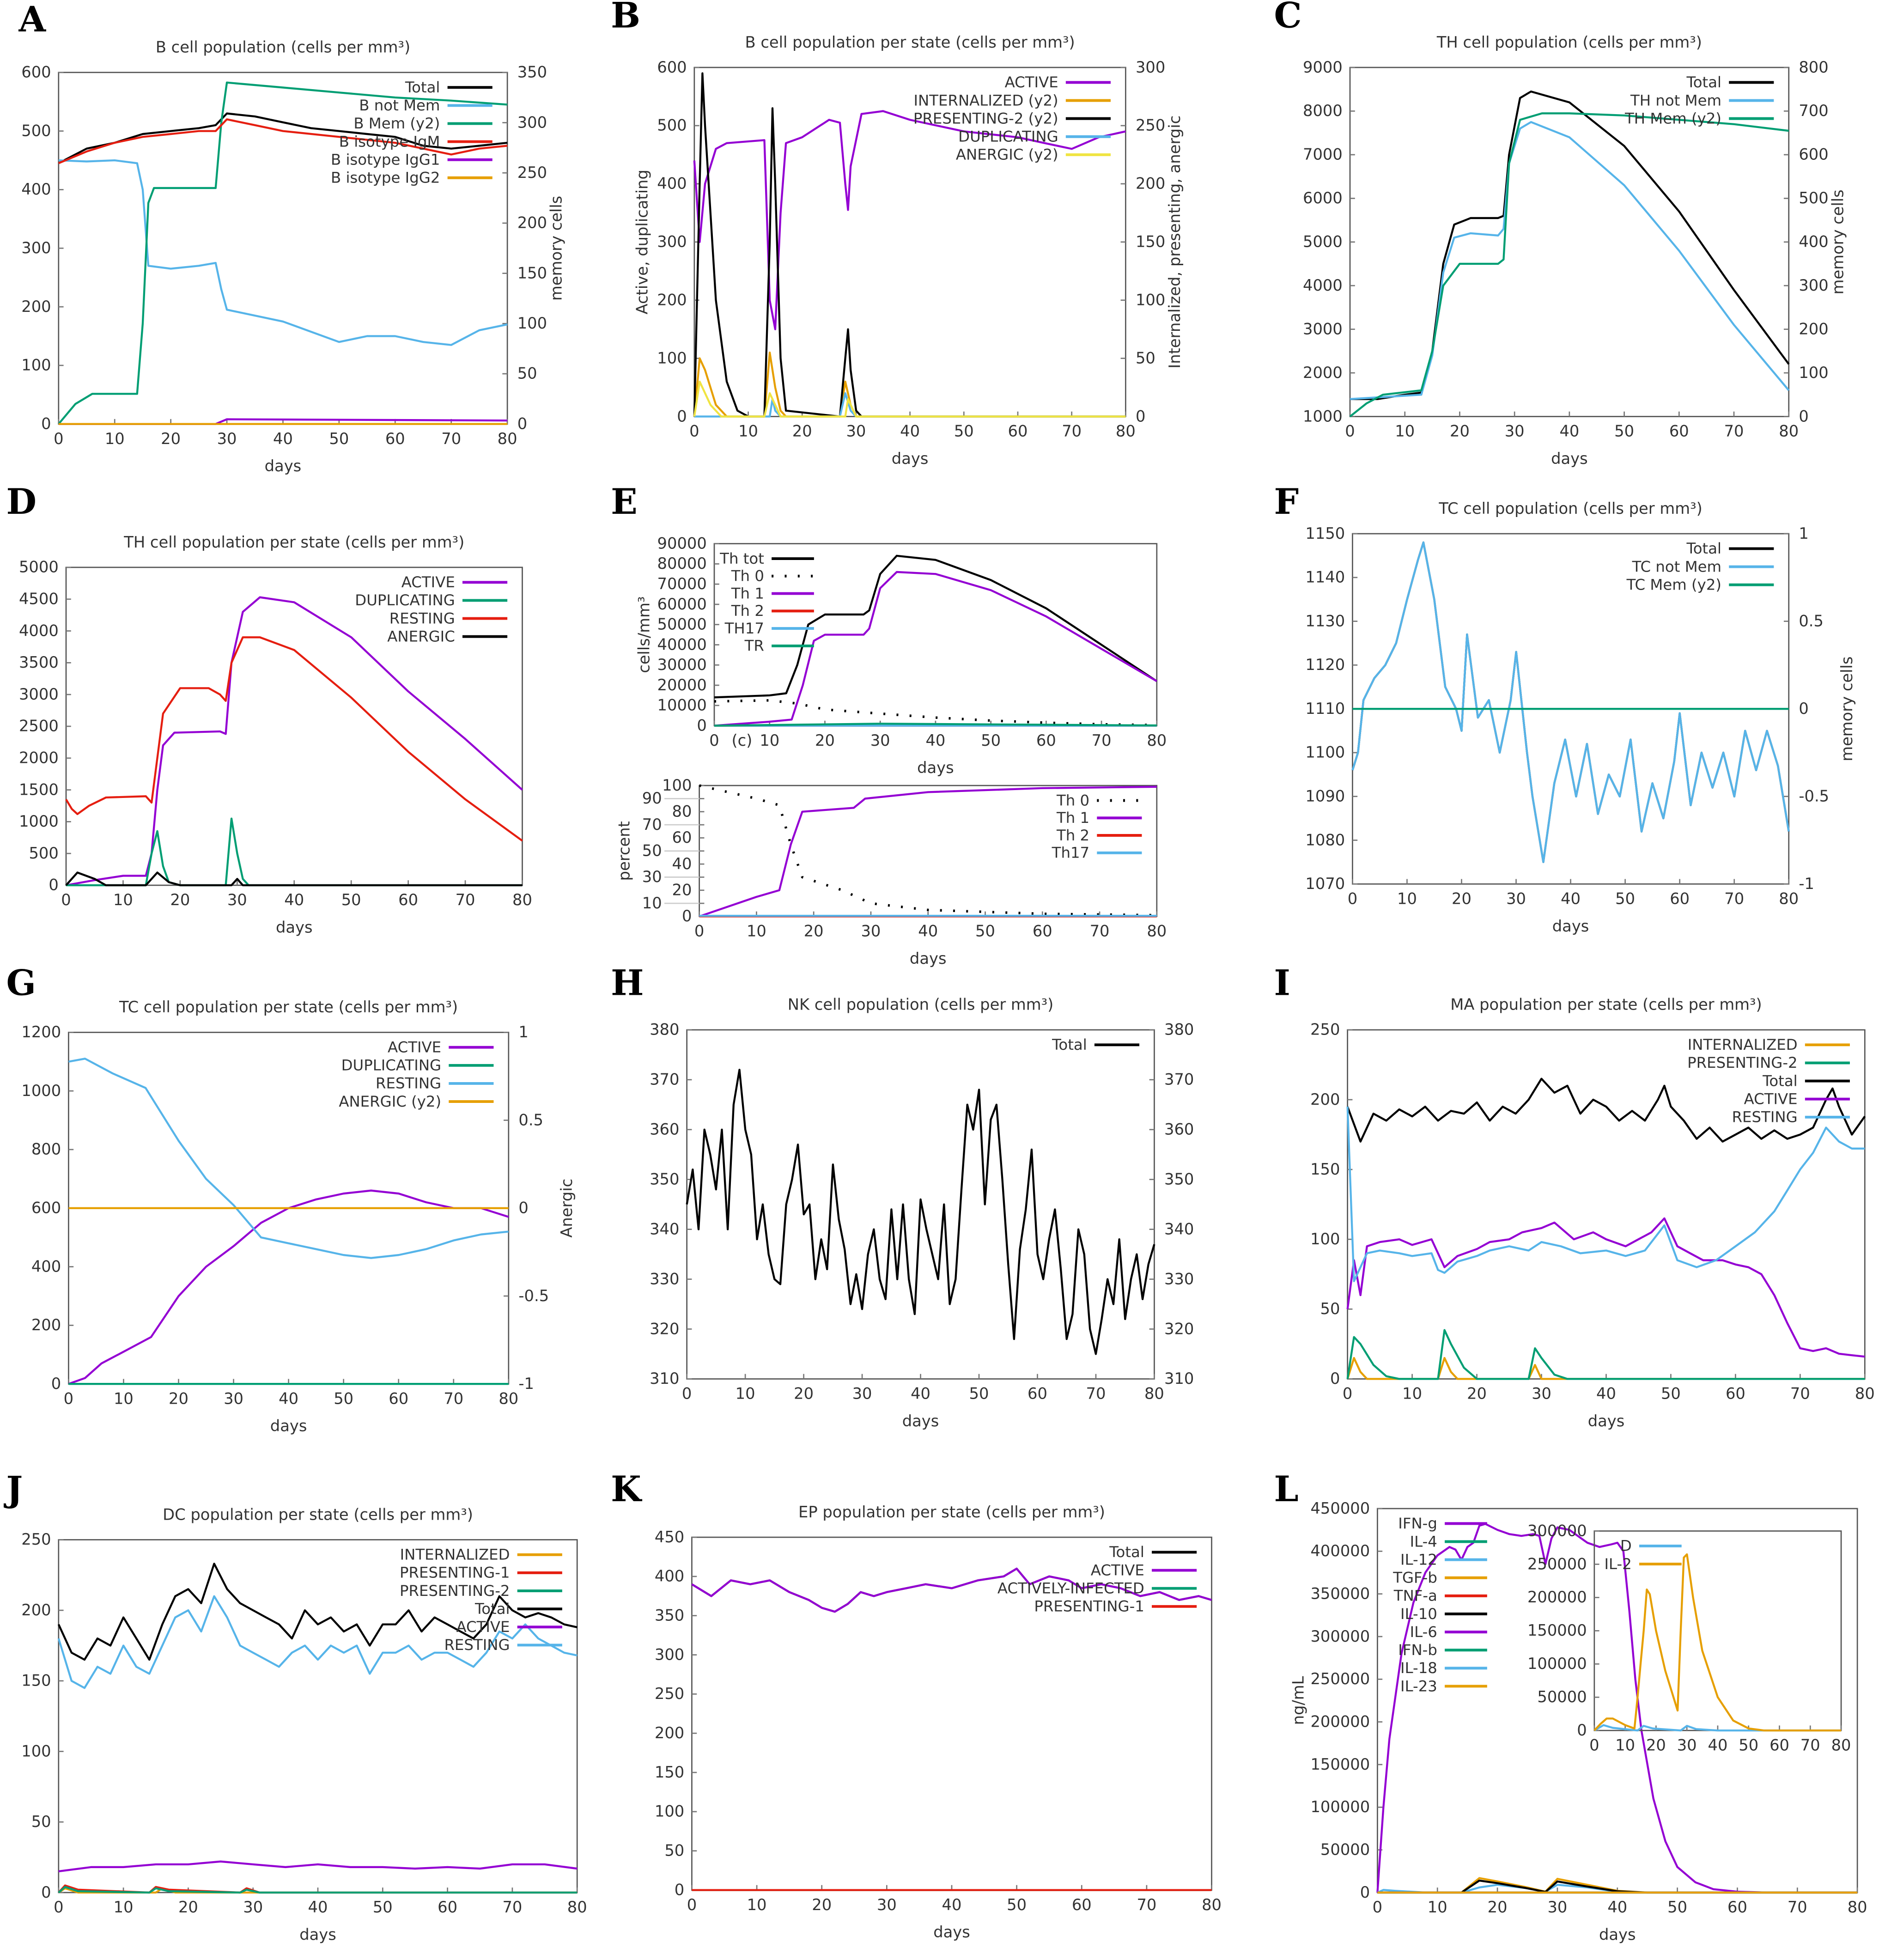 This screenshot has width=1891, height=1960. What do you see at coordinates (1656, 1745) in the screenshot?
I see `x-tick-label: 20` at bounding box center [1656, 1745].